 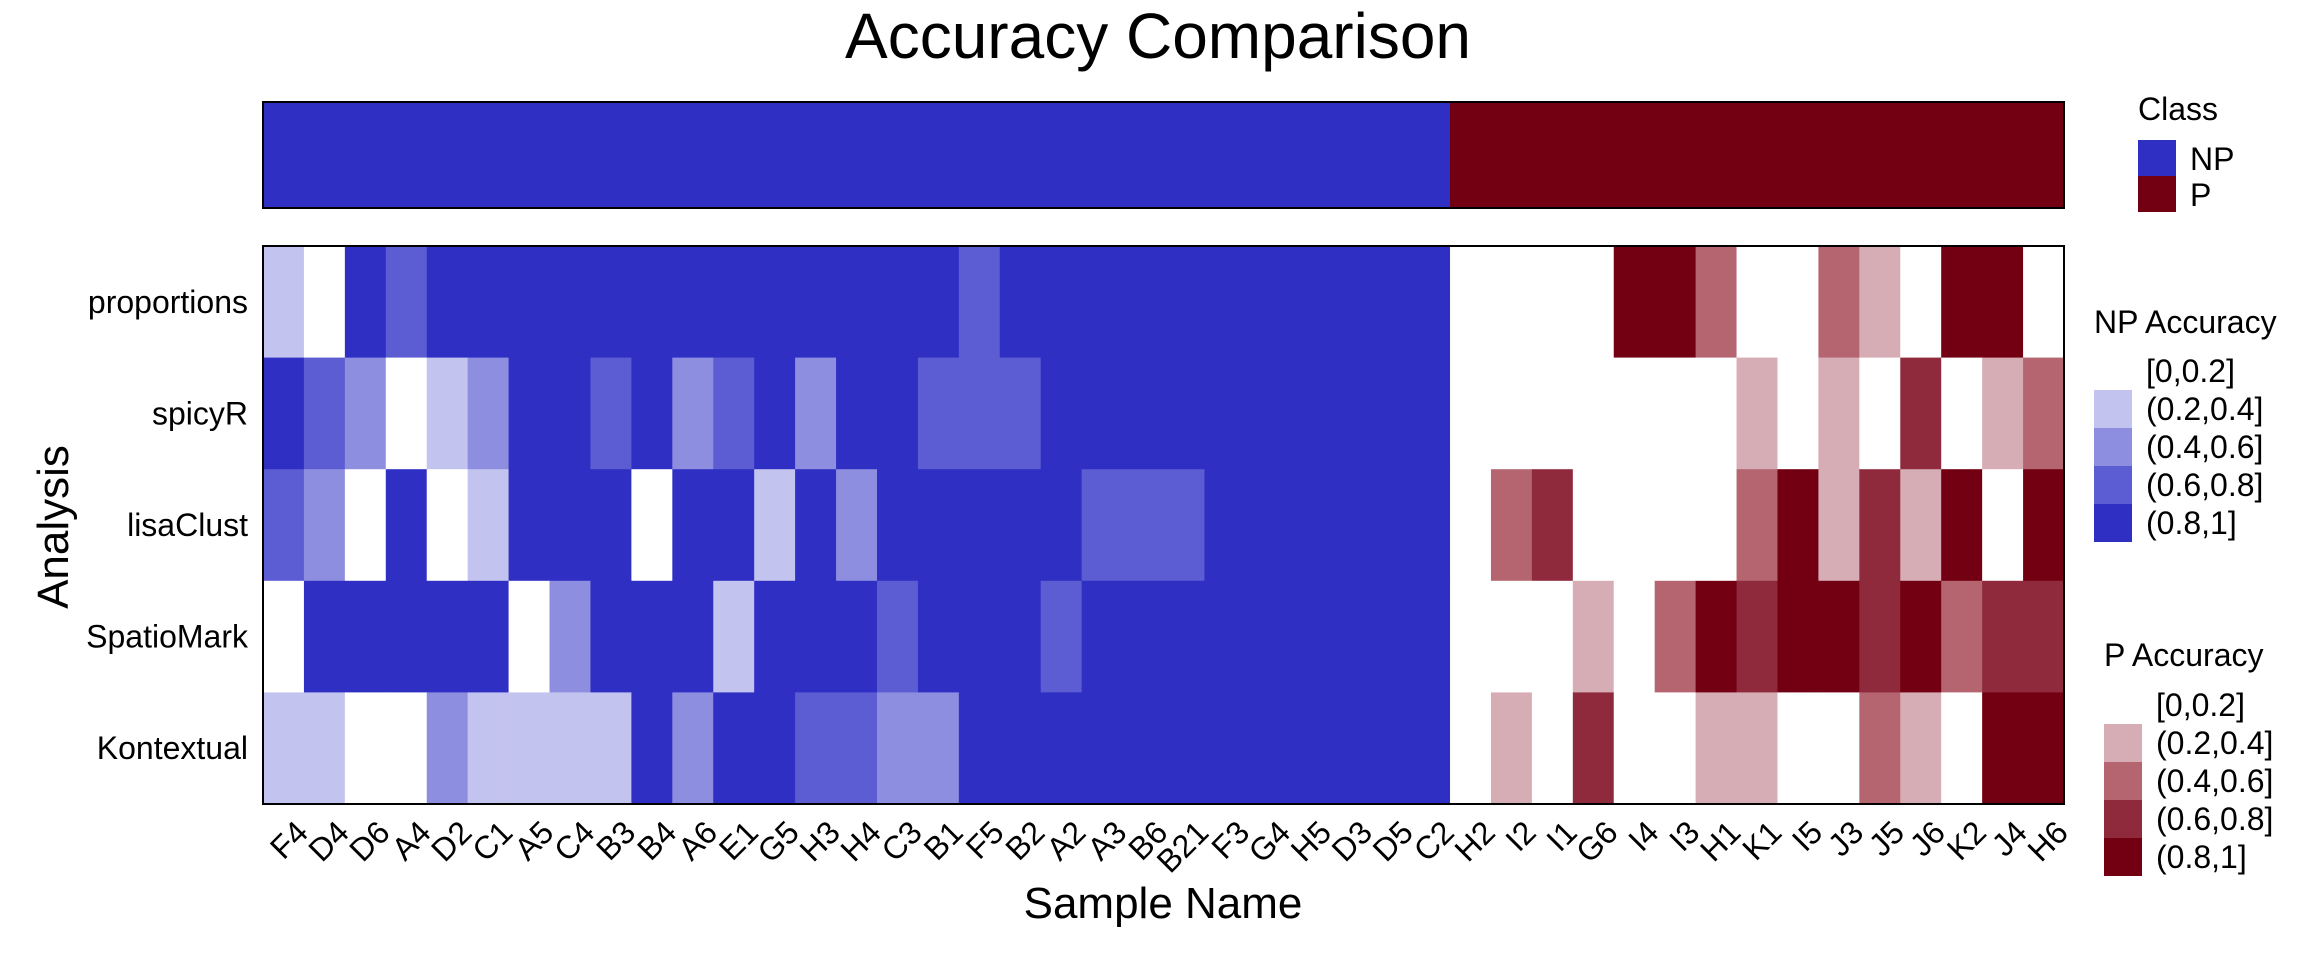 What do you see at coordinates (187, 525) in the screenshot?
I see `row-label: lisaClust` at bounding box center [187, 525].